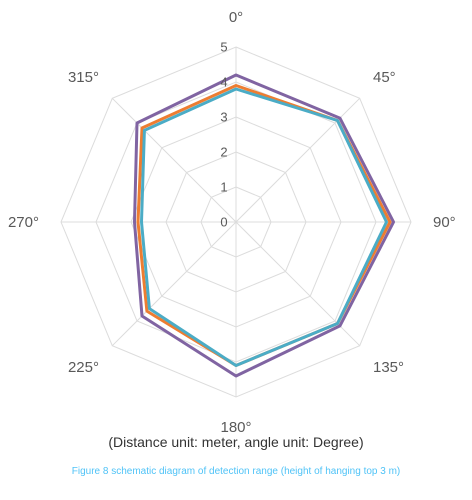  I want to click on radial-tick-label: 2, so click(223, 152).